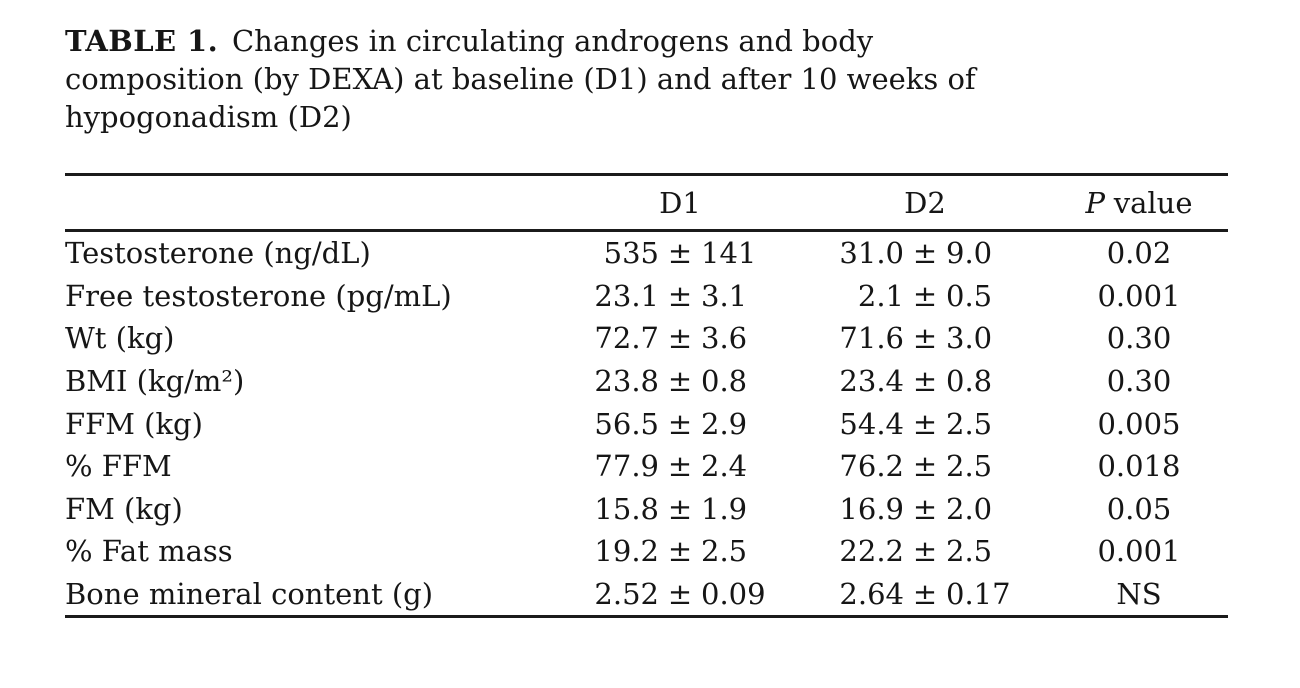 The image size is (1300, 688). I want to click on d1-mean-value: 19.2, so click(626, 551).